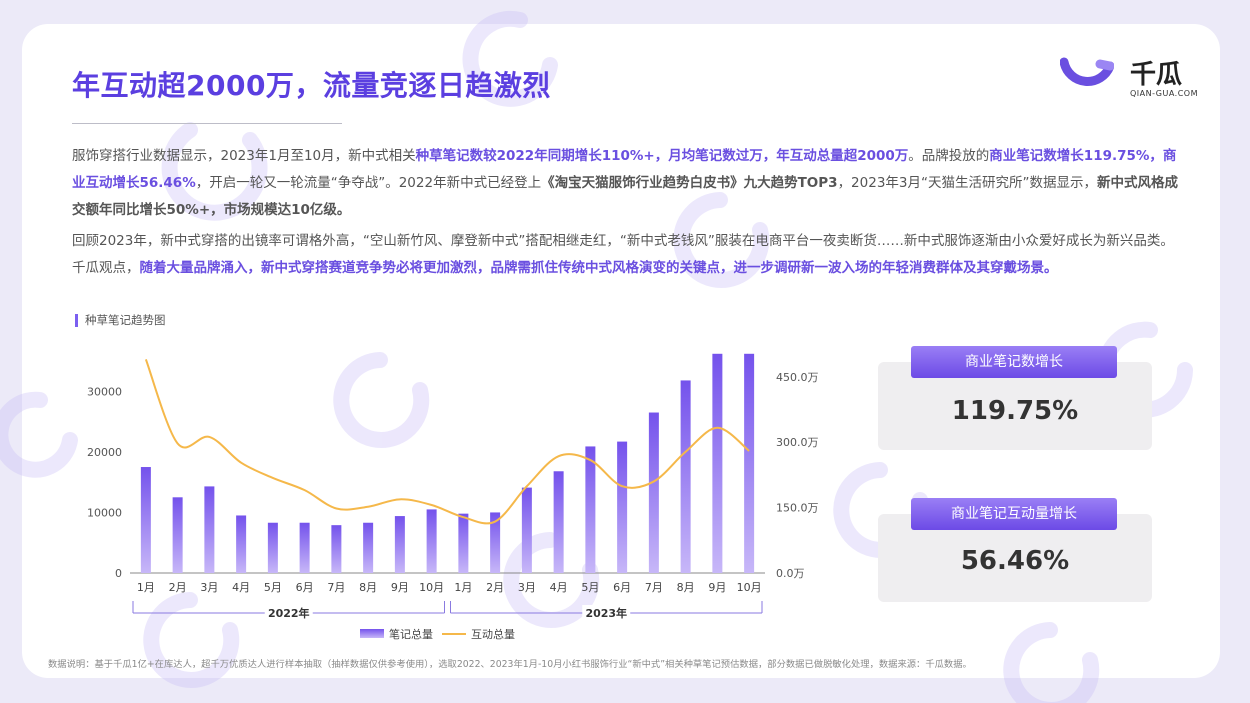 Image resolution: width=1250 pixels, height=703 pixels. I want to click on line-series-interactions, so click(447, 442).